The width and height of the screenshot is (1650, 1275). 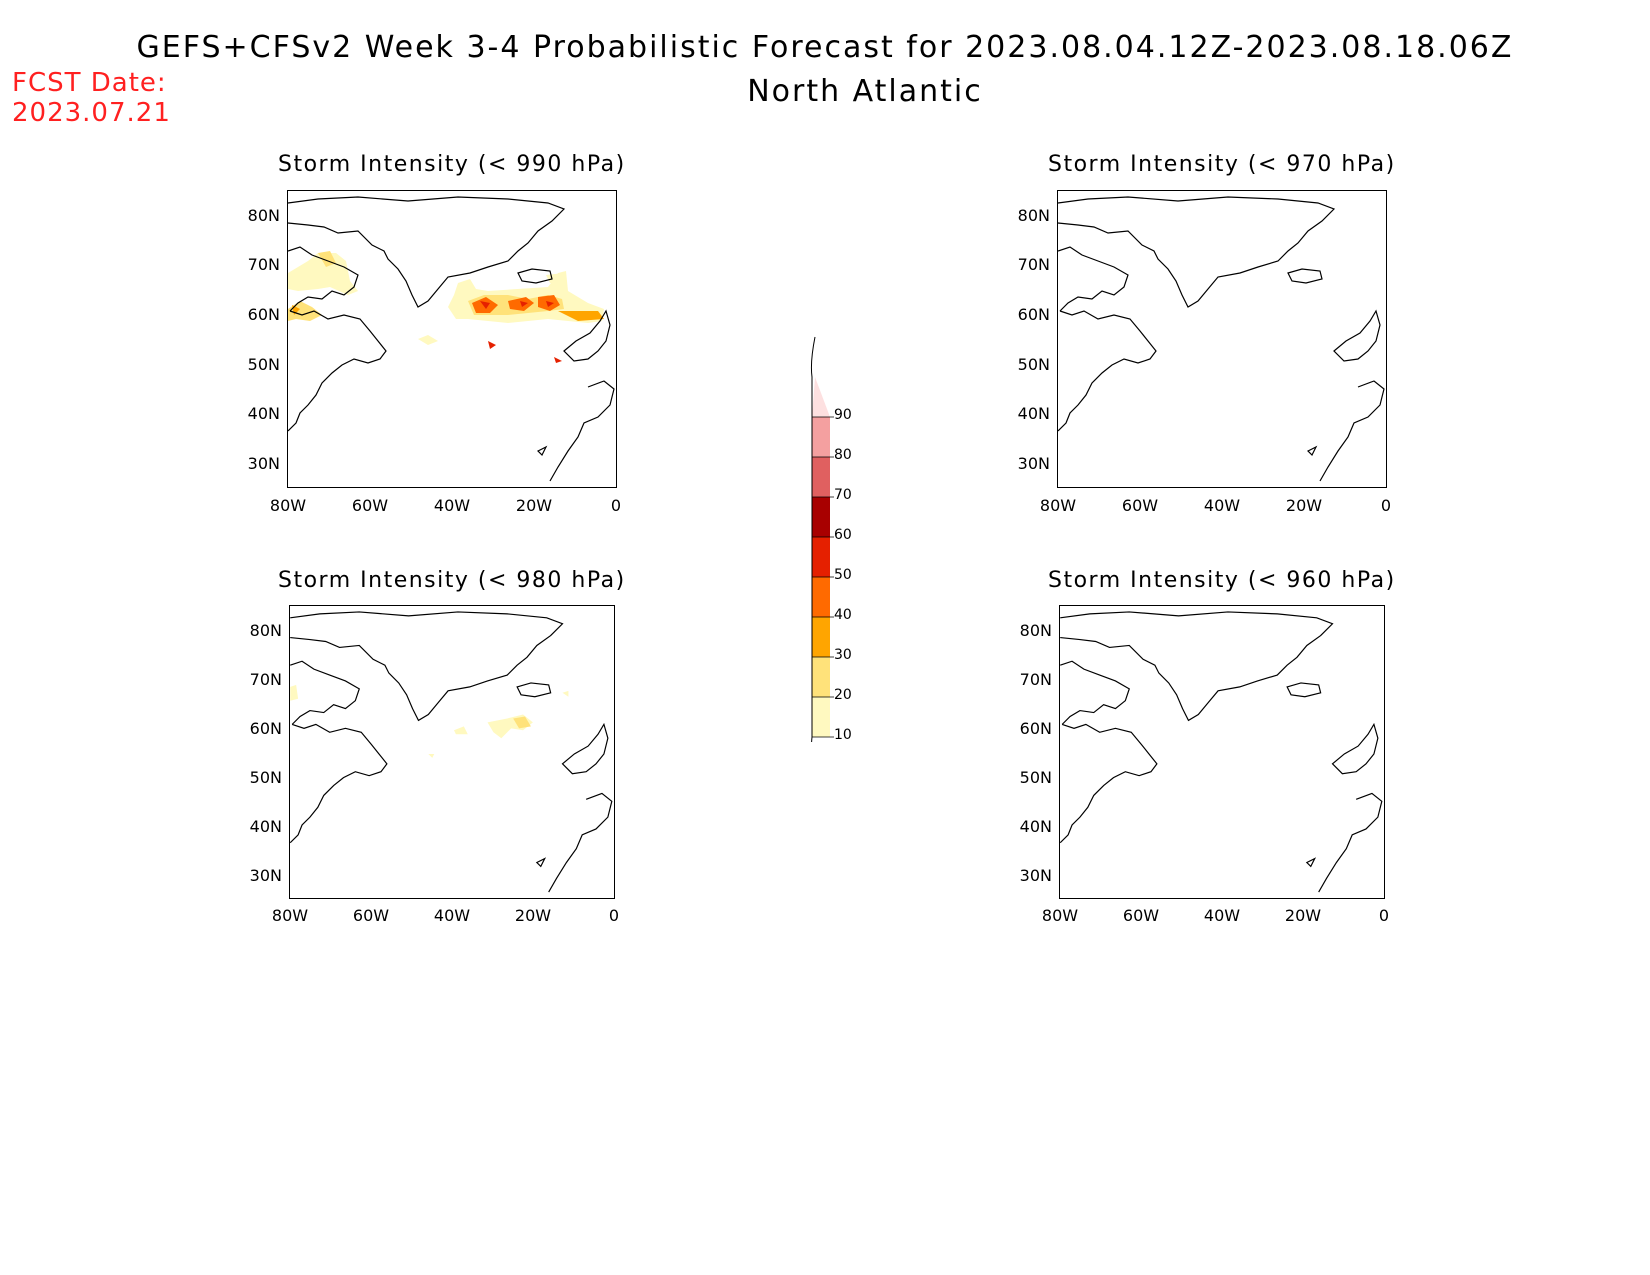 I want to click on panel-title-970: Storm Intensity (< 970 hPa), so click(x=1222, y=164).